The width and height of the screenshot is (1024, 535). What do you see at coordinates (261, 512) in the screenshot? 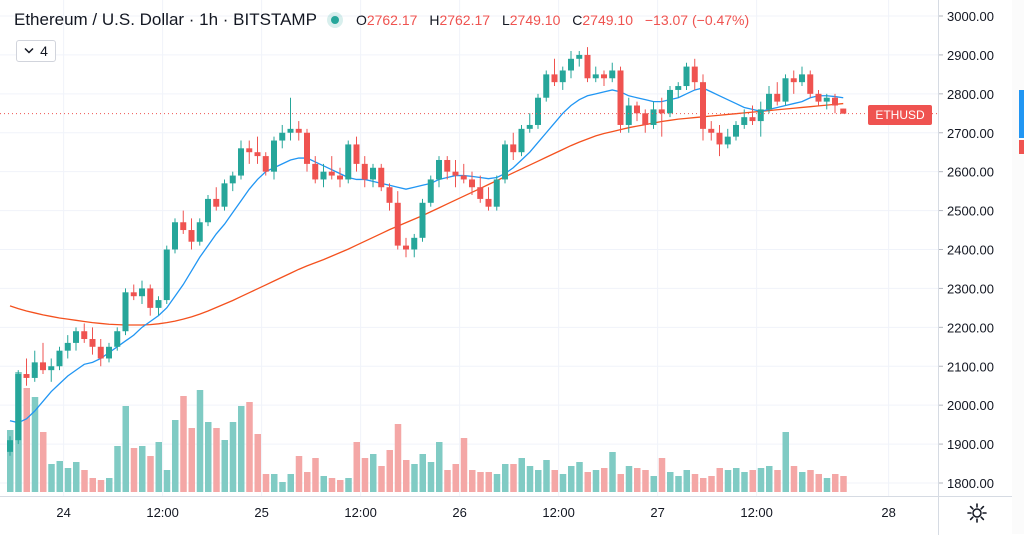
I see `time-tick-label: 25` at bounding box center [261, 512].